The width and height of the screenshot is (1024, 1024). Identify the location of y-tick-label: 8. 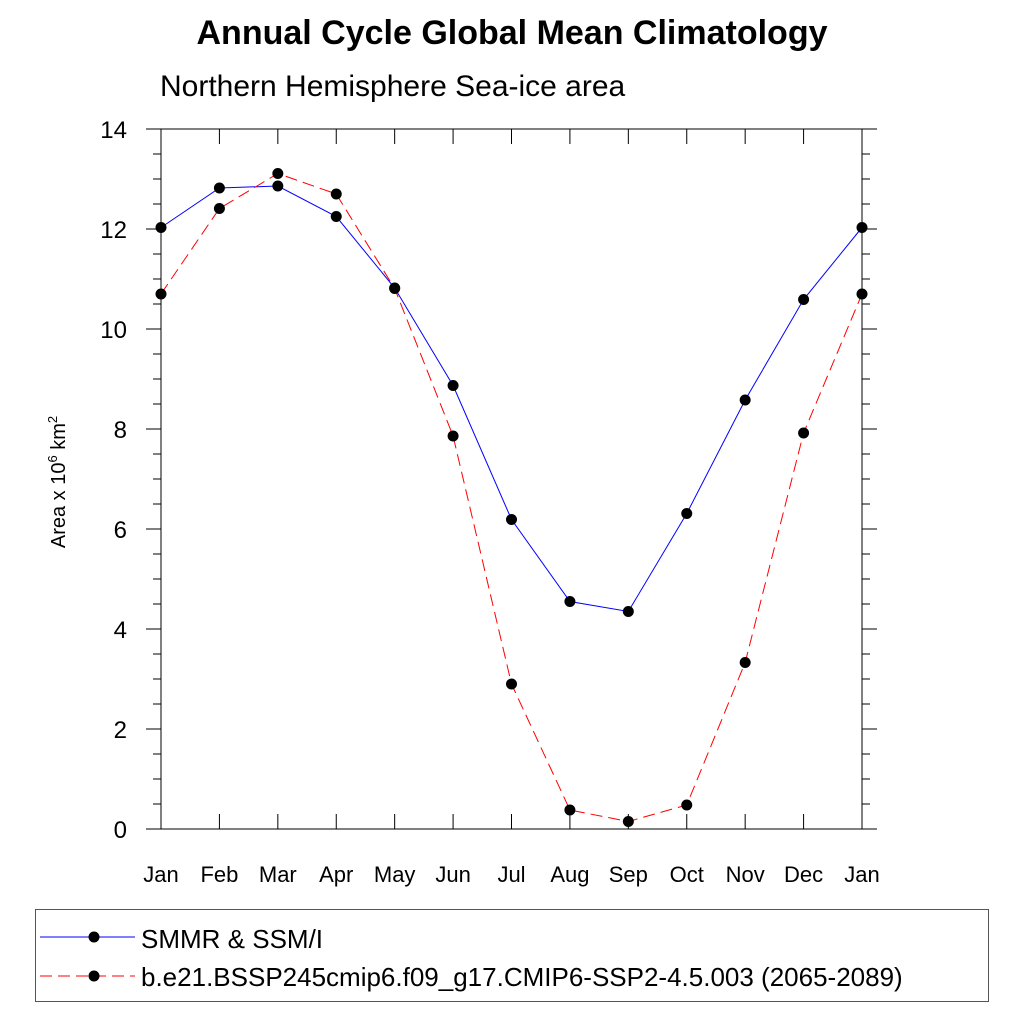
(120, 430).